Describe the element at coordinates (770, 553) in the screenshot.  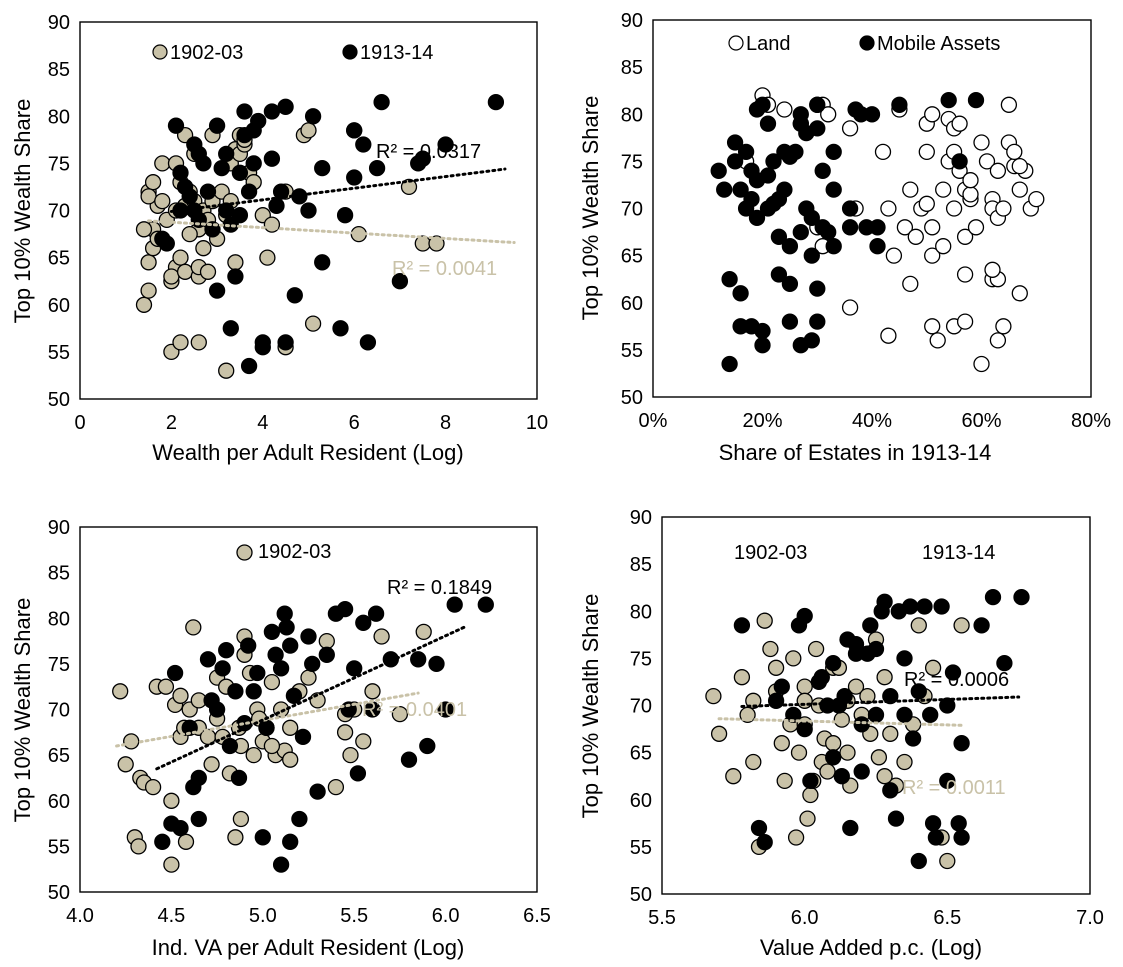
I see `legend-label-1902: 1902-03` at that location.